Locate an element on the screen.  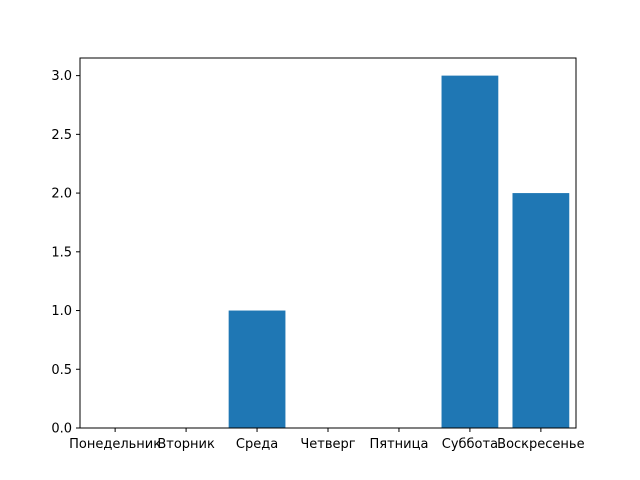
x-tick-label: Пятница is located at coordinates (398, 444).